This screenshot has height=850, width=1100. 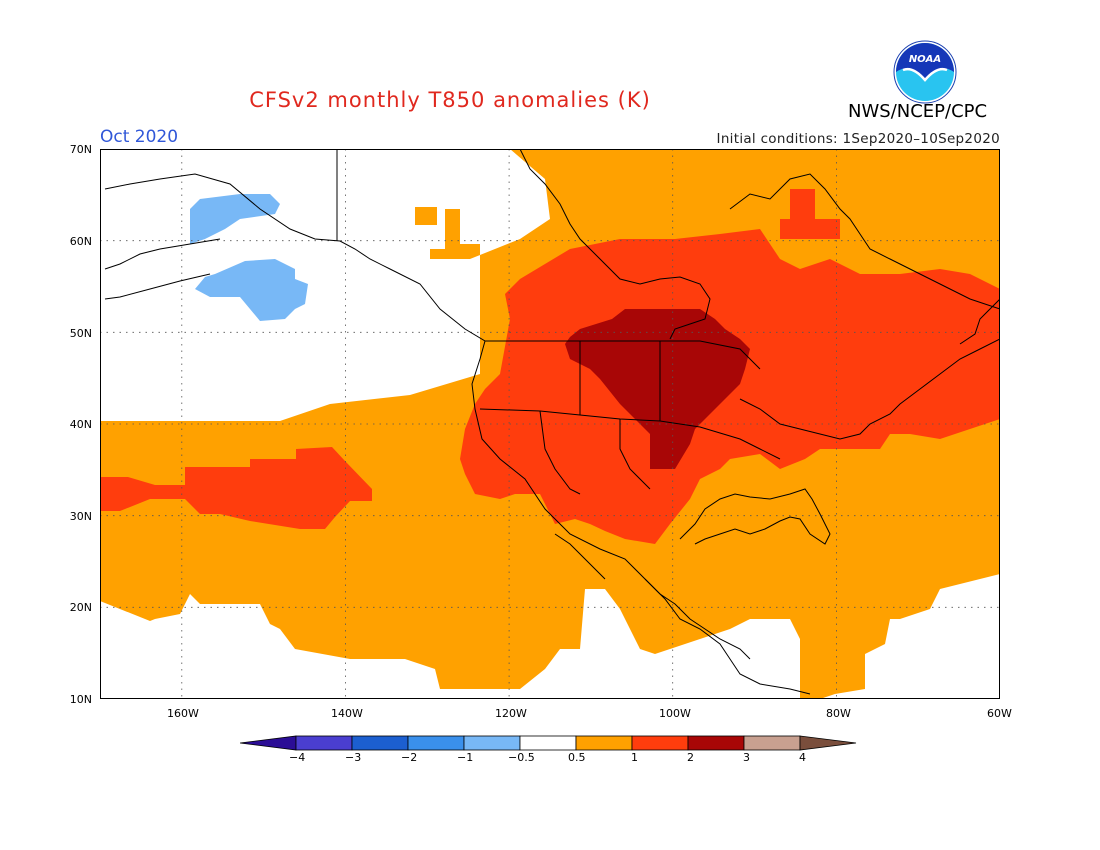 What do you see at coordinates (918, 111) in the screenshot?
I see `agency-label: NWS/NCEP/CPC` at bounding box center [918, 111].